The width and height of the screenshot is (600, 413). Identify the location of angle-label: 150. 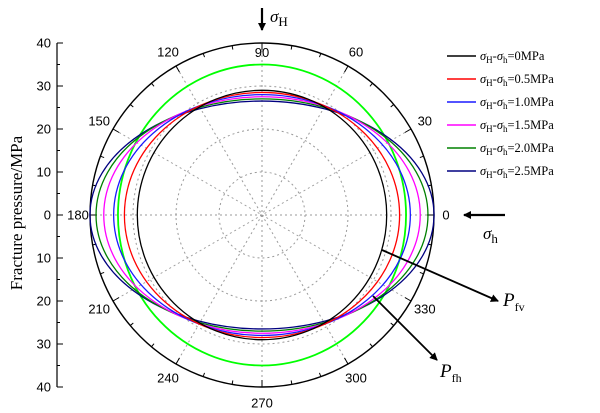
(99, 121).